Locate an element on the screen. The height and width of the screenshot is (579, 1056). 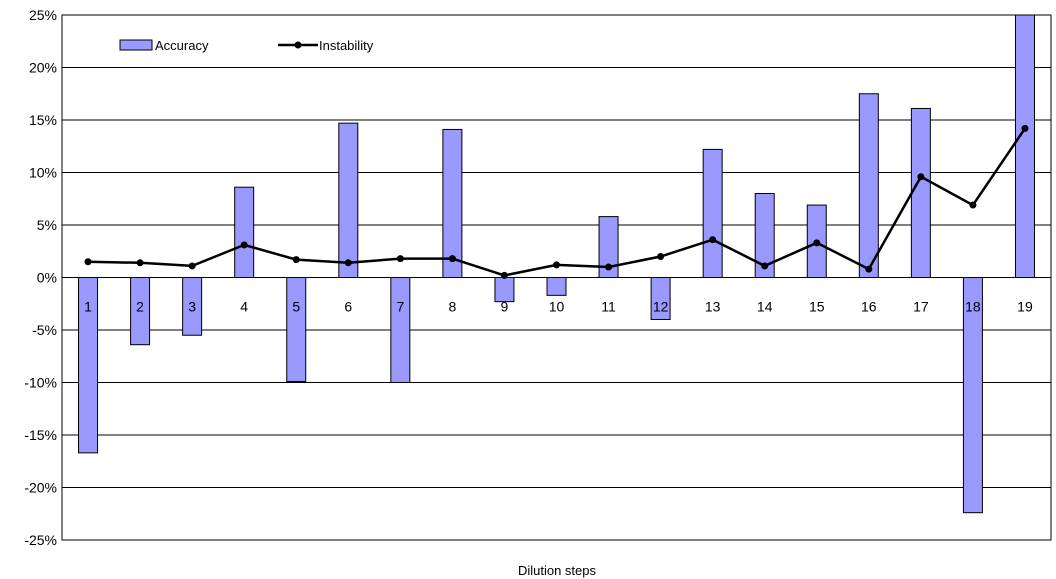
y-tick-label: 5% is located at coordinates (47, 225).